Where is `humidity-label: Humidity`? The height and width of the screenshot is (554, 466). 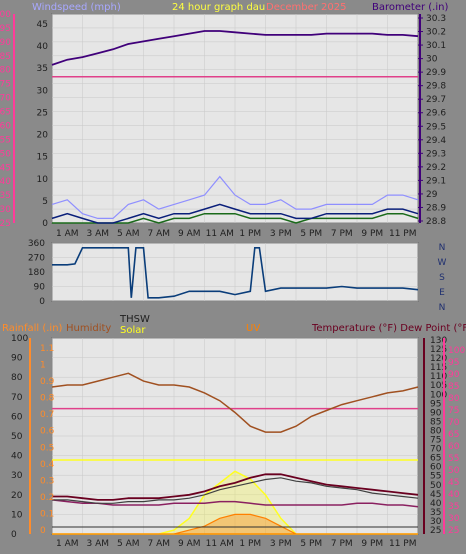 humidity-label: Humidity is located at coordinates (88, 328).